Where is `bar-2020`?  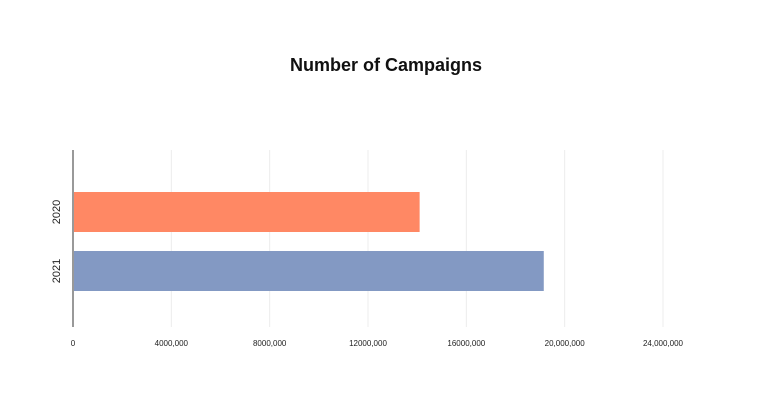 bar-2020 is located at coordinates (247, 212).